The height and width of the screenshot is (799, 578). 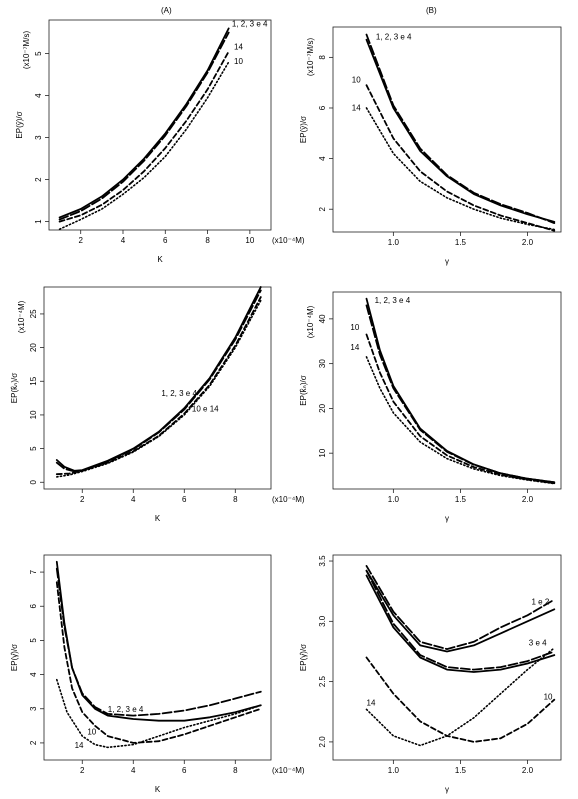 What do you see at coordinates (322, 407) in the screenshot?
I see `y-tick-label: 20` at bounding box center [322, 407].